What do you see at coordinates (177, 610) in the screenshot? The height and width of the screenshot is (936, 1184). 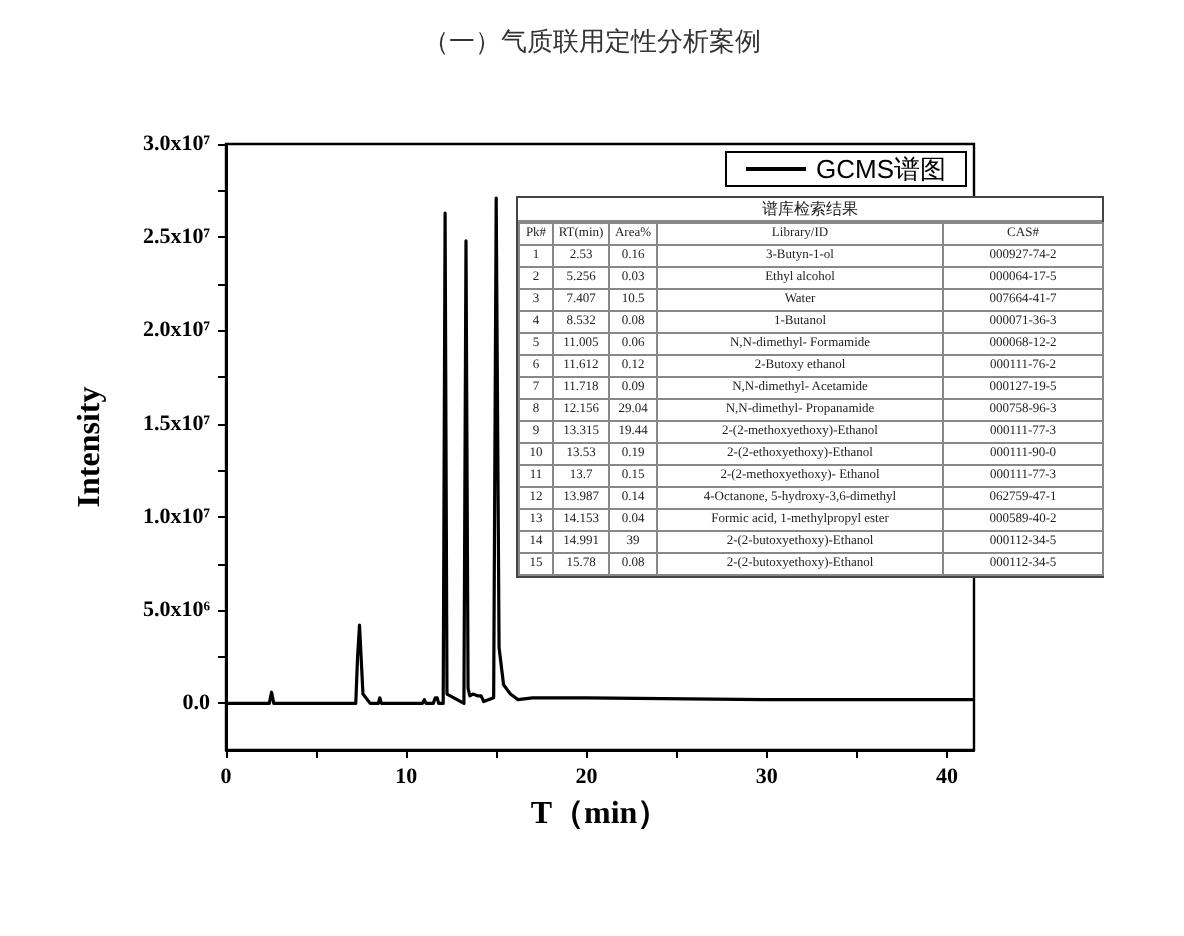 I see `y-tick-label: 5.0x10⁶` at bounding box center [177, 610].